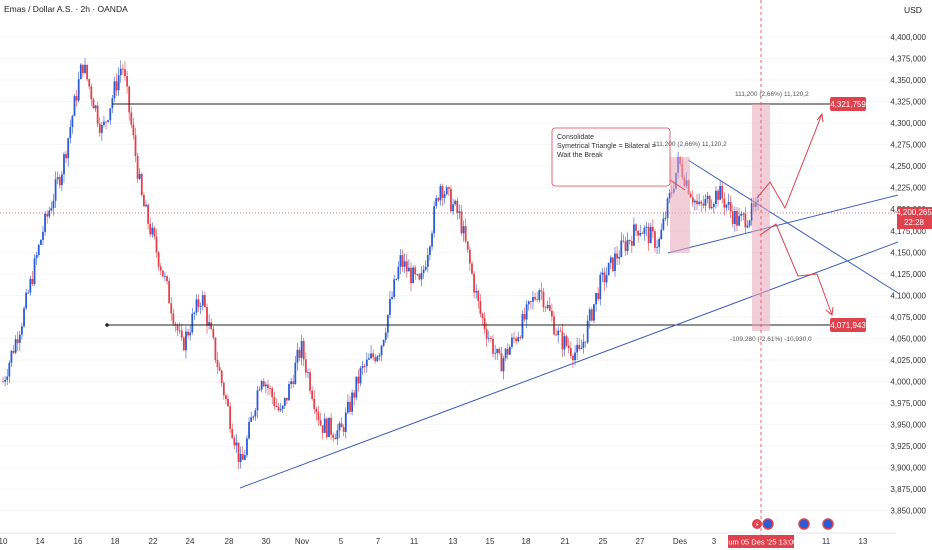  I want to click on y-tick-label: 4,025,000, so click(908, 360).